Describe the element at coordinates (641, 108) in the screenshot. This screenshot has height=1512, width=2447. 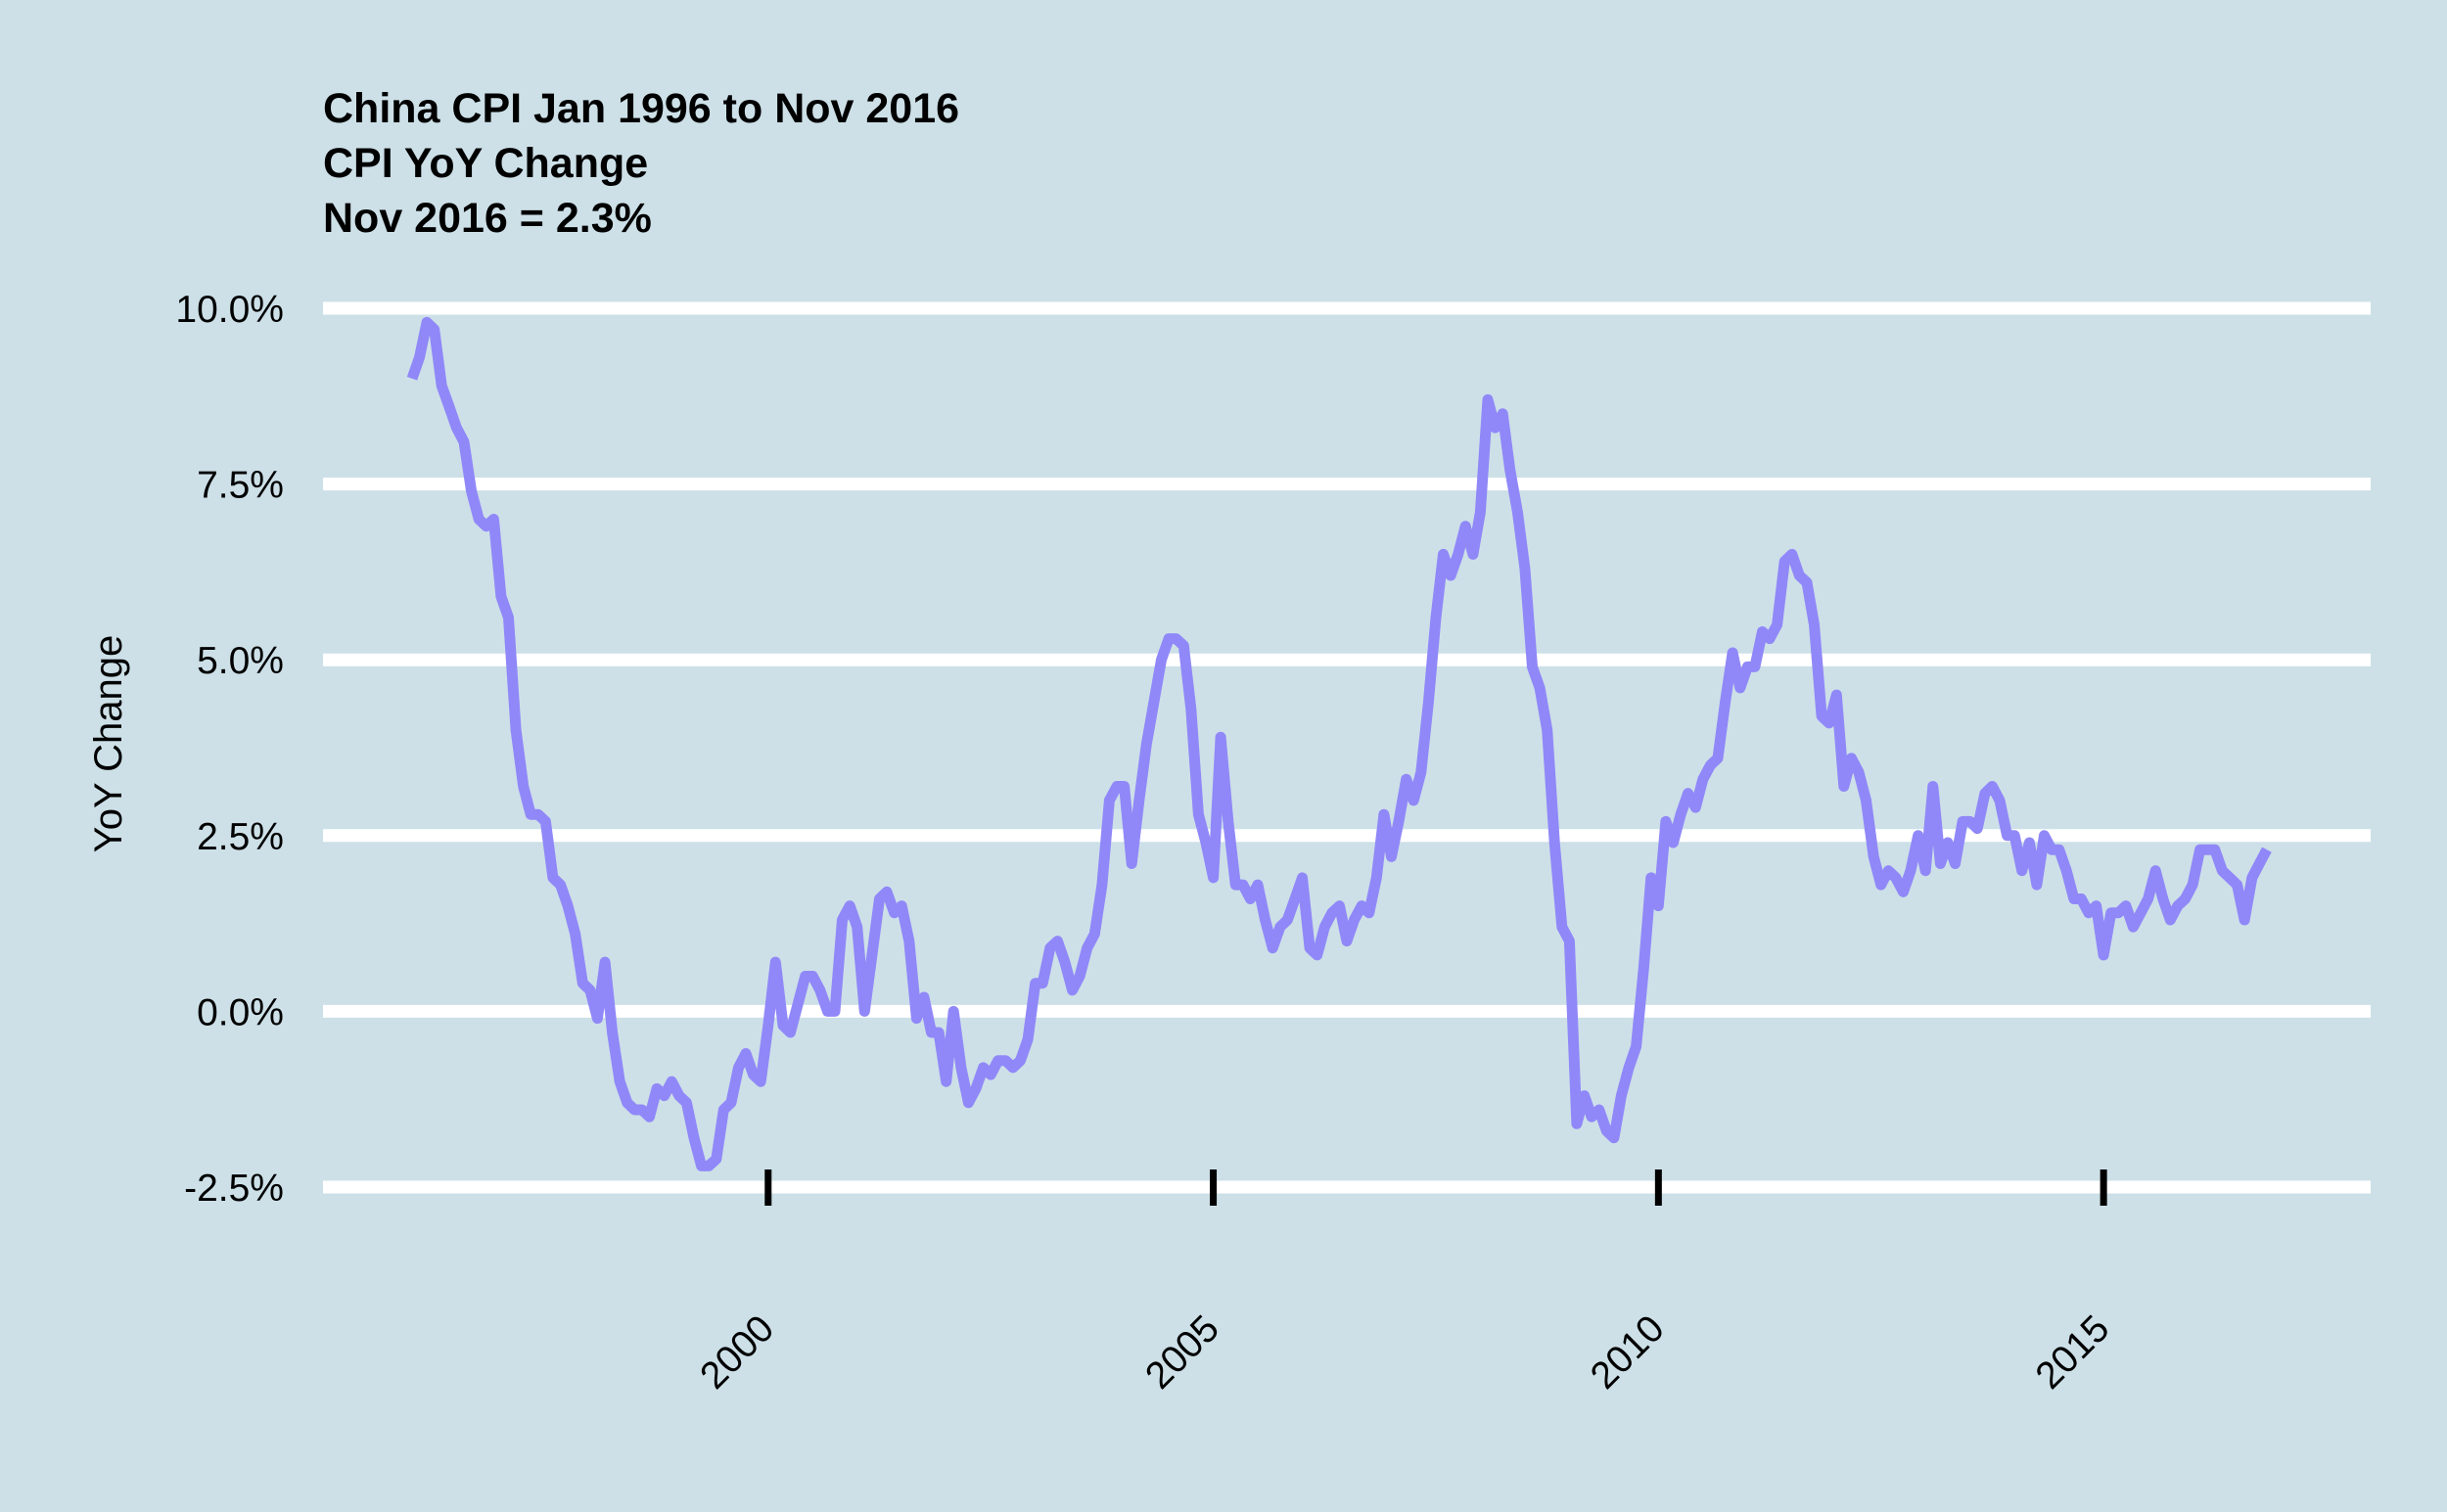
I see `chart-title-line-1: China CPI Jan 1996 to Nov 2016` at that location.